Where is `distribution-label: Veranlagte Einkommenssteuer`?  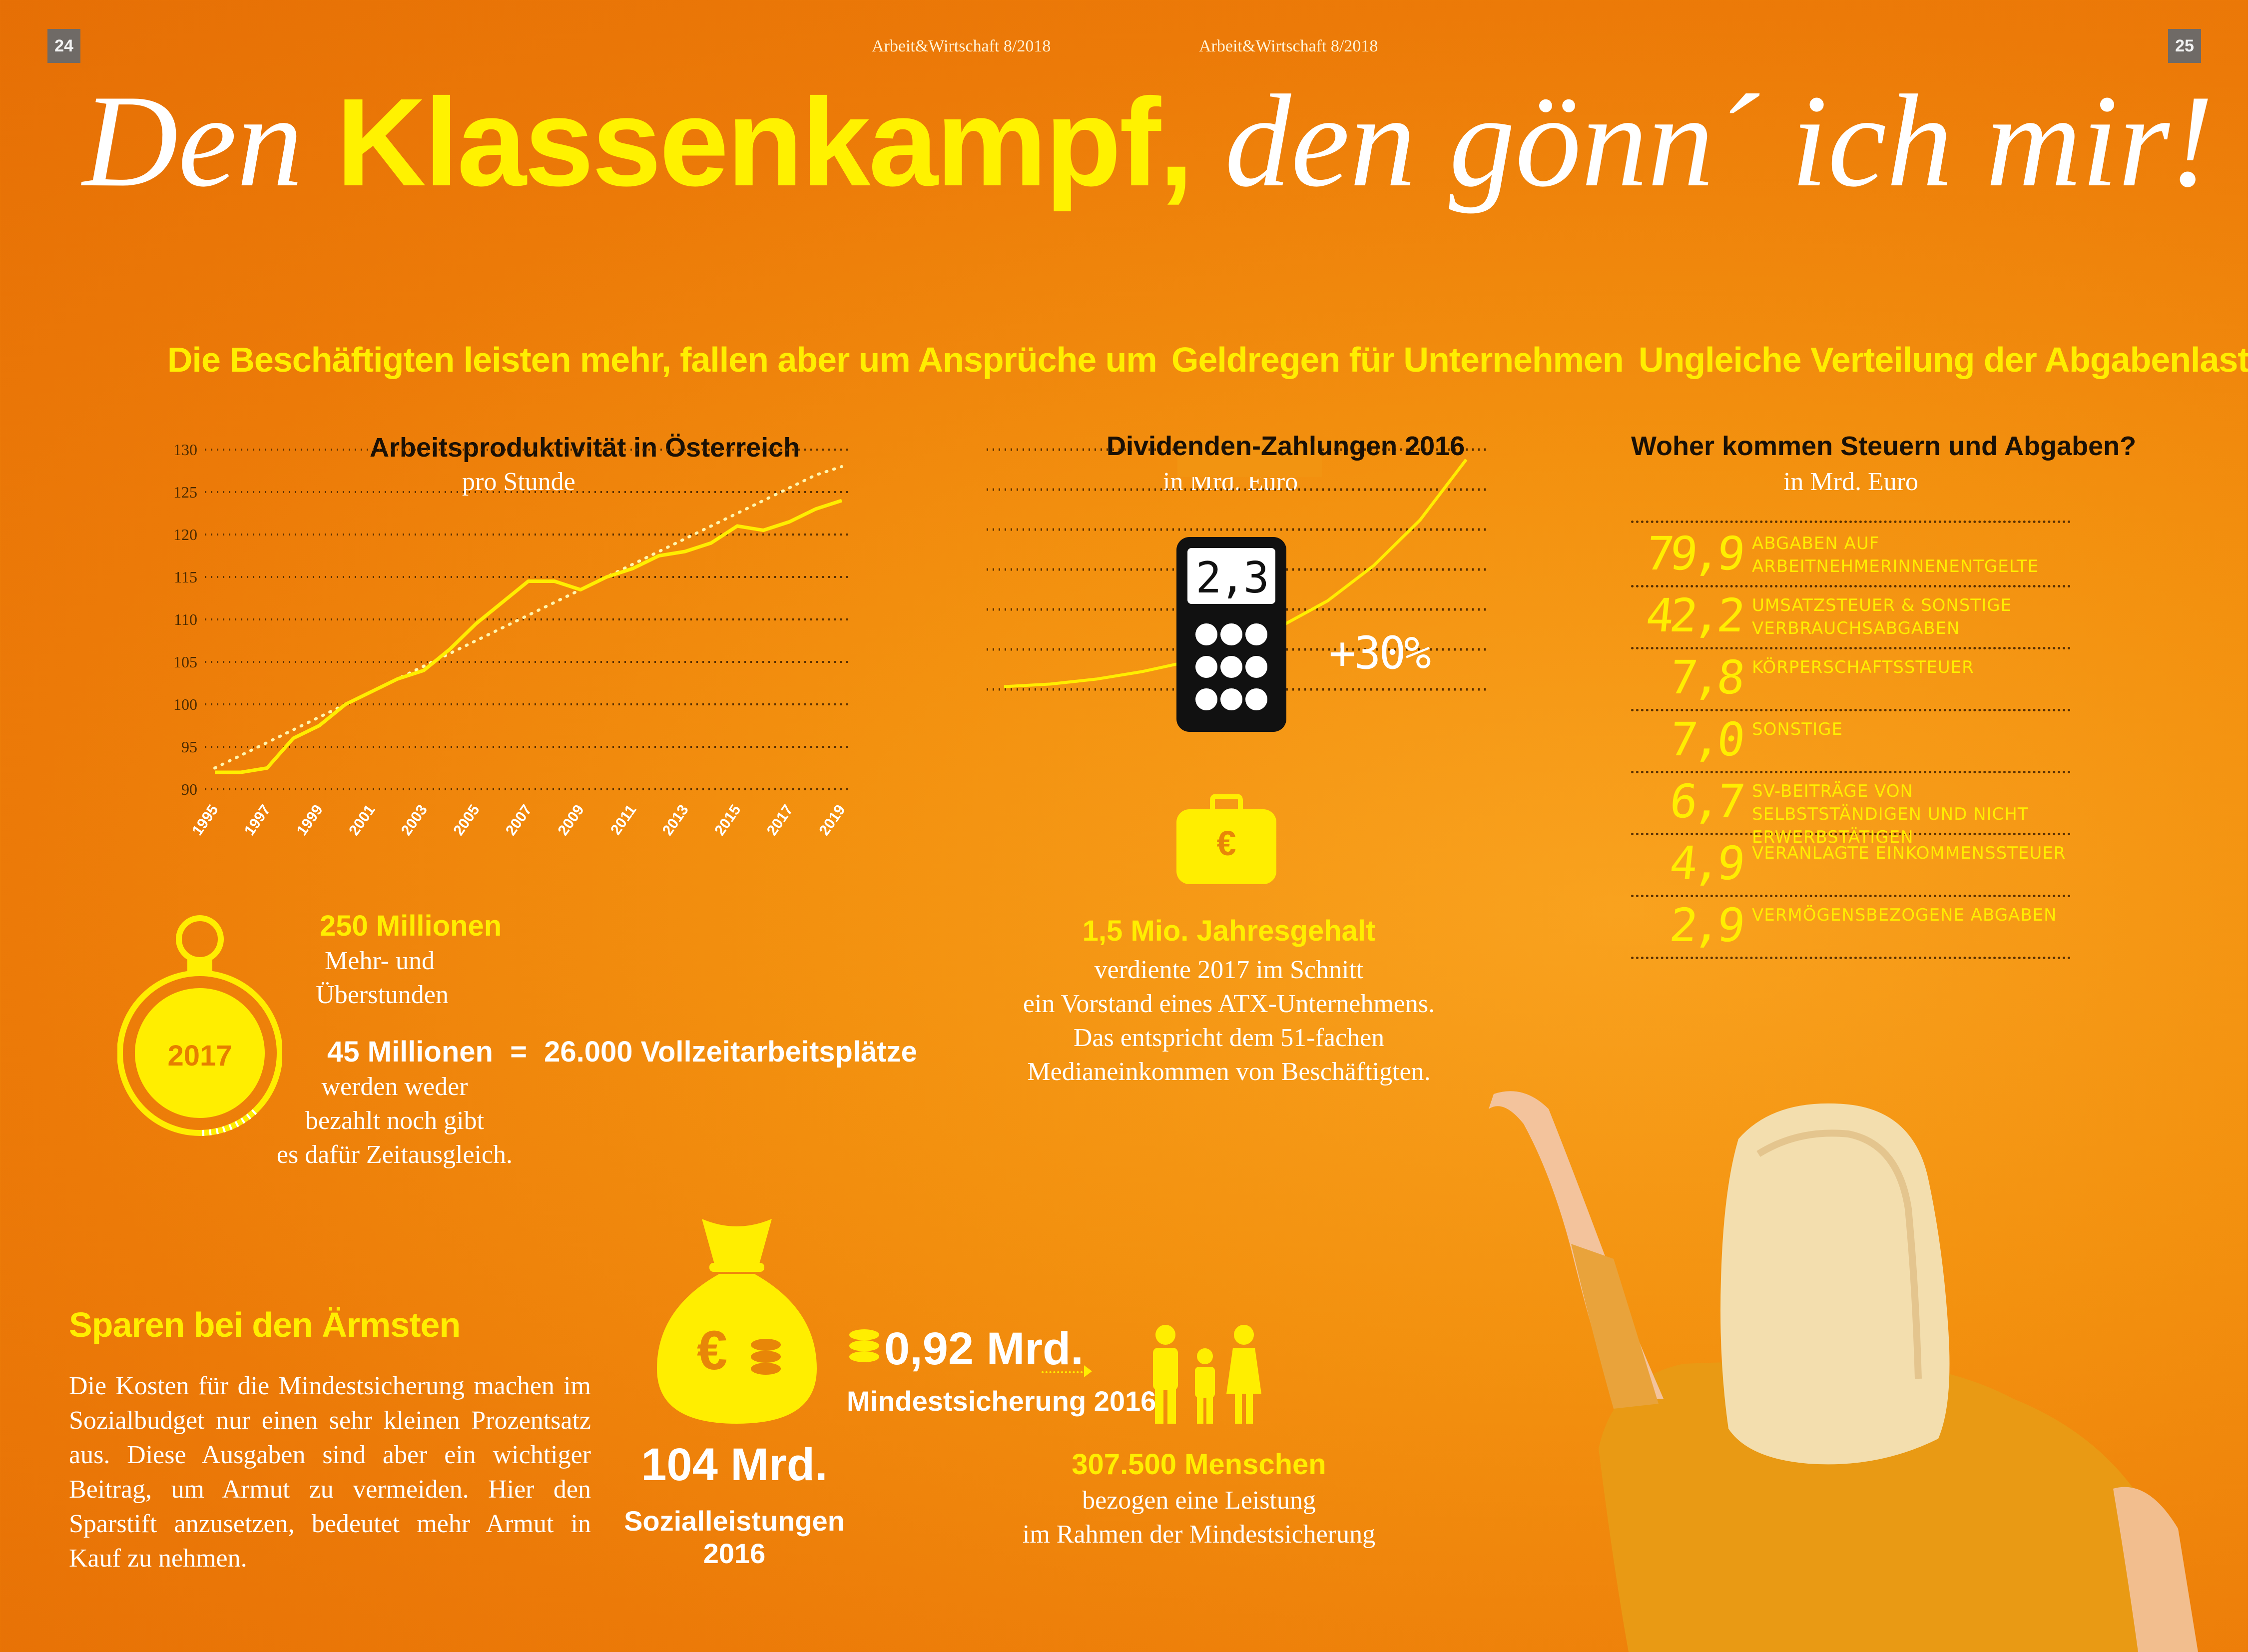 distribution-label: Veranlagte Einkommenssteuer is located at coordinates (1909, 853).